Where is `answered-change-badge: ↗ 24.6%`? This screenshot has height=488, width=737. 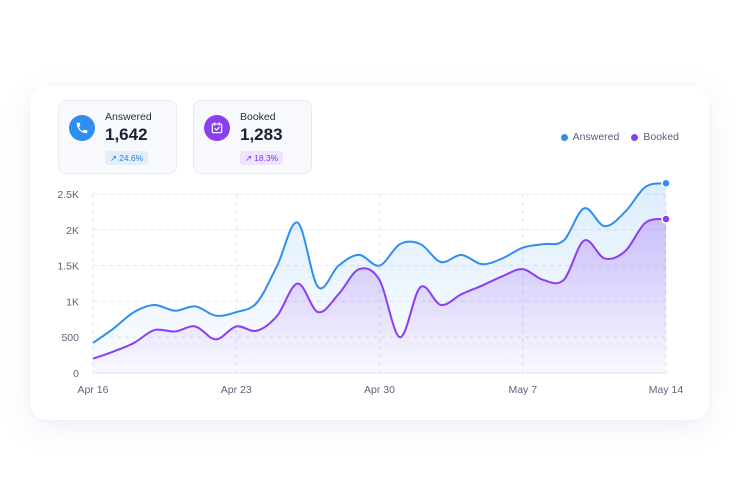 answered-change-badge: ↗ 24.6% is located at coordinates (127, 158).